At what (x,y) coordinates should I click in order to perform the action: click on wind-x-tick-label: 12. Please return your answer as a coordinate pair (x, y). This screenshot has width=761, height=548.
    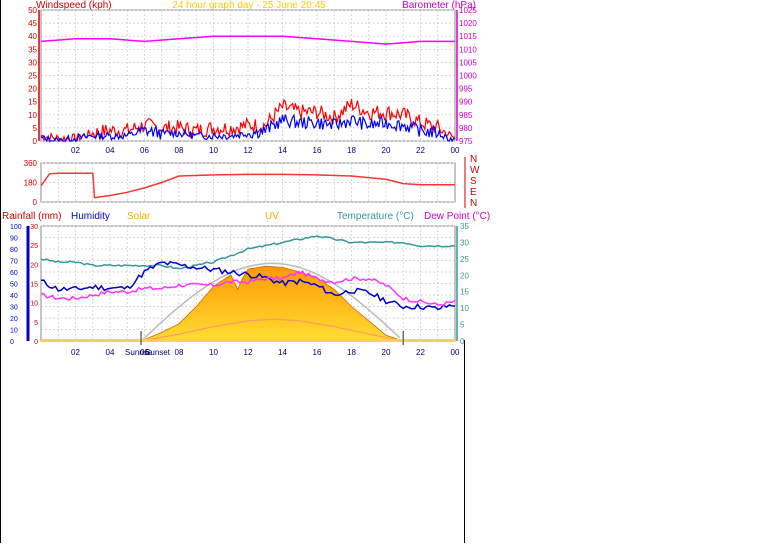
    Looking at the image, I should click on (248, 150).